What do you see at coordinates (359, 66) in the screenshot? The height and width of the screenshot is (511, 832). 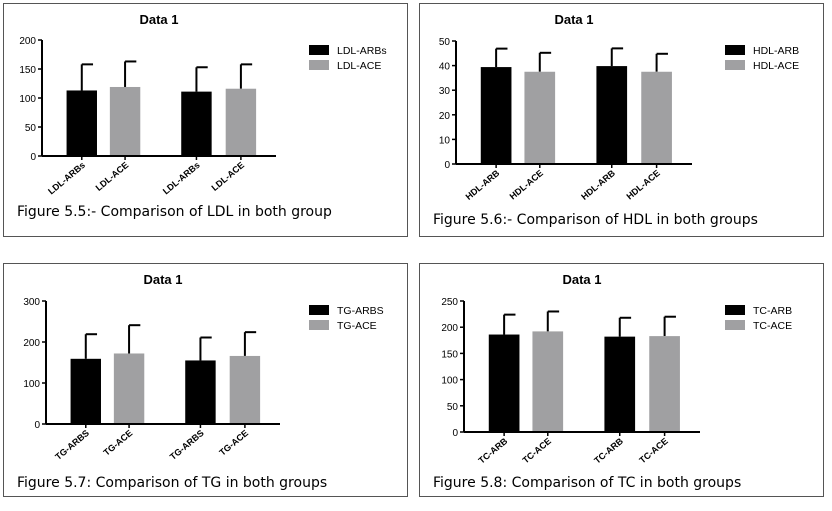 I see `legend-label: LDL-ACE` at bounding box center [359, 66].